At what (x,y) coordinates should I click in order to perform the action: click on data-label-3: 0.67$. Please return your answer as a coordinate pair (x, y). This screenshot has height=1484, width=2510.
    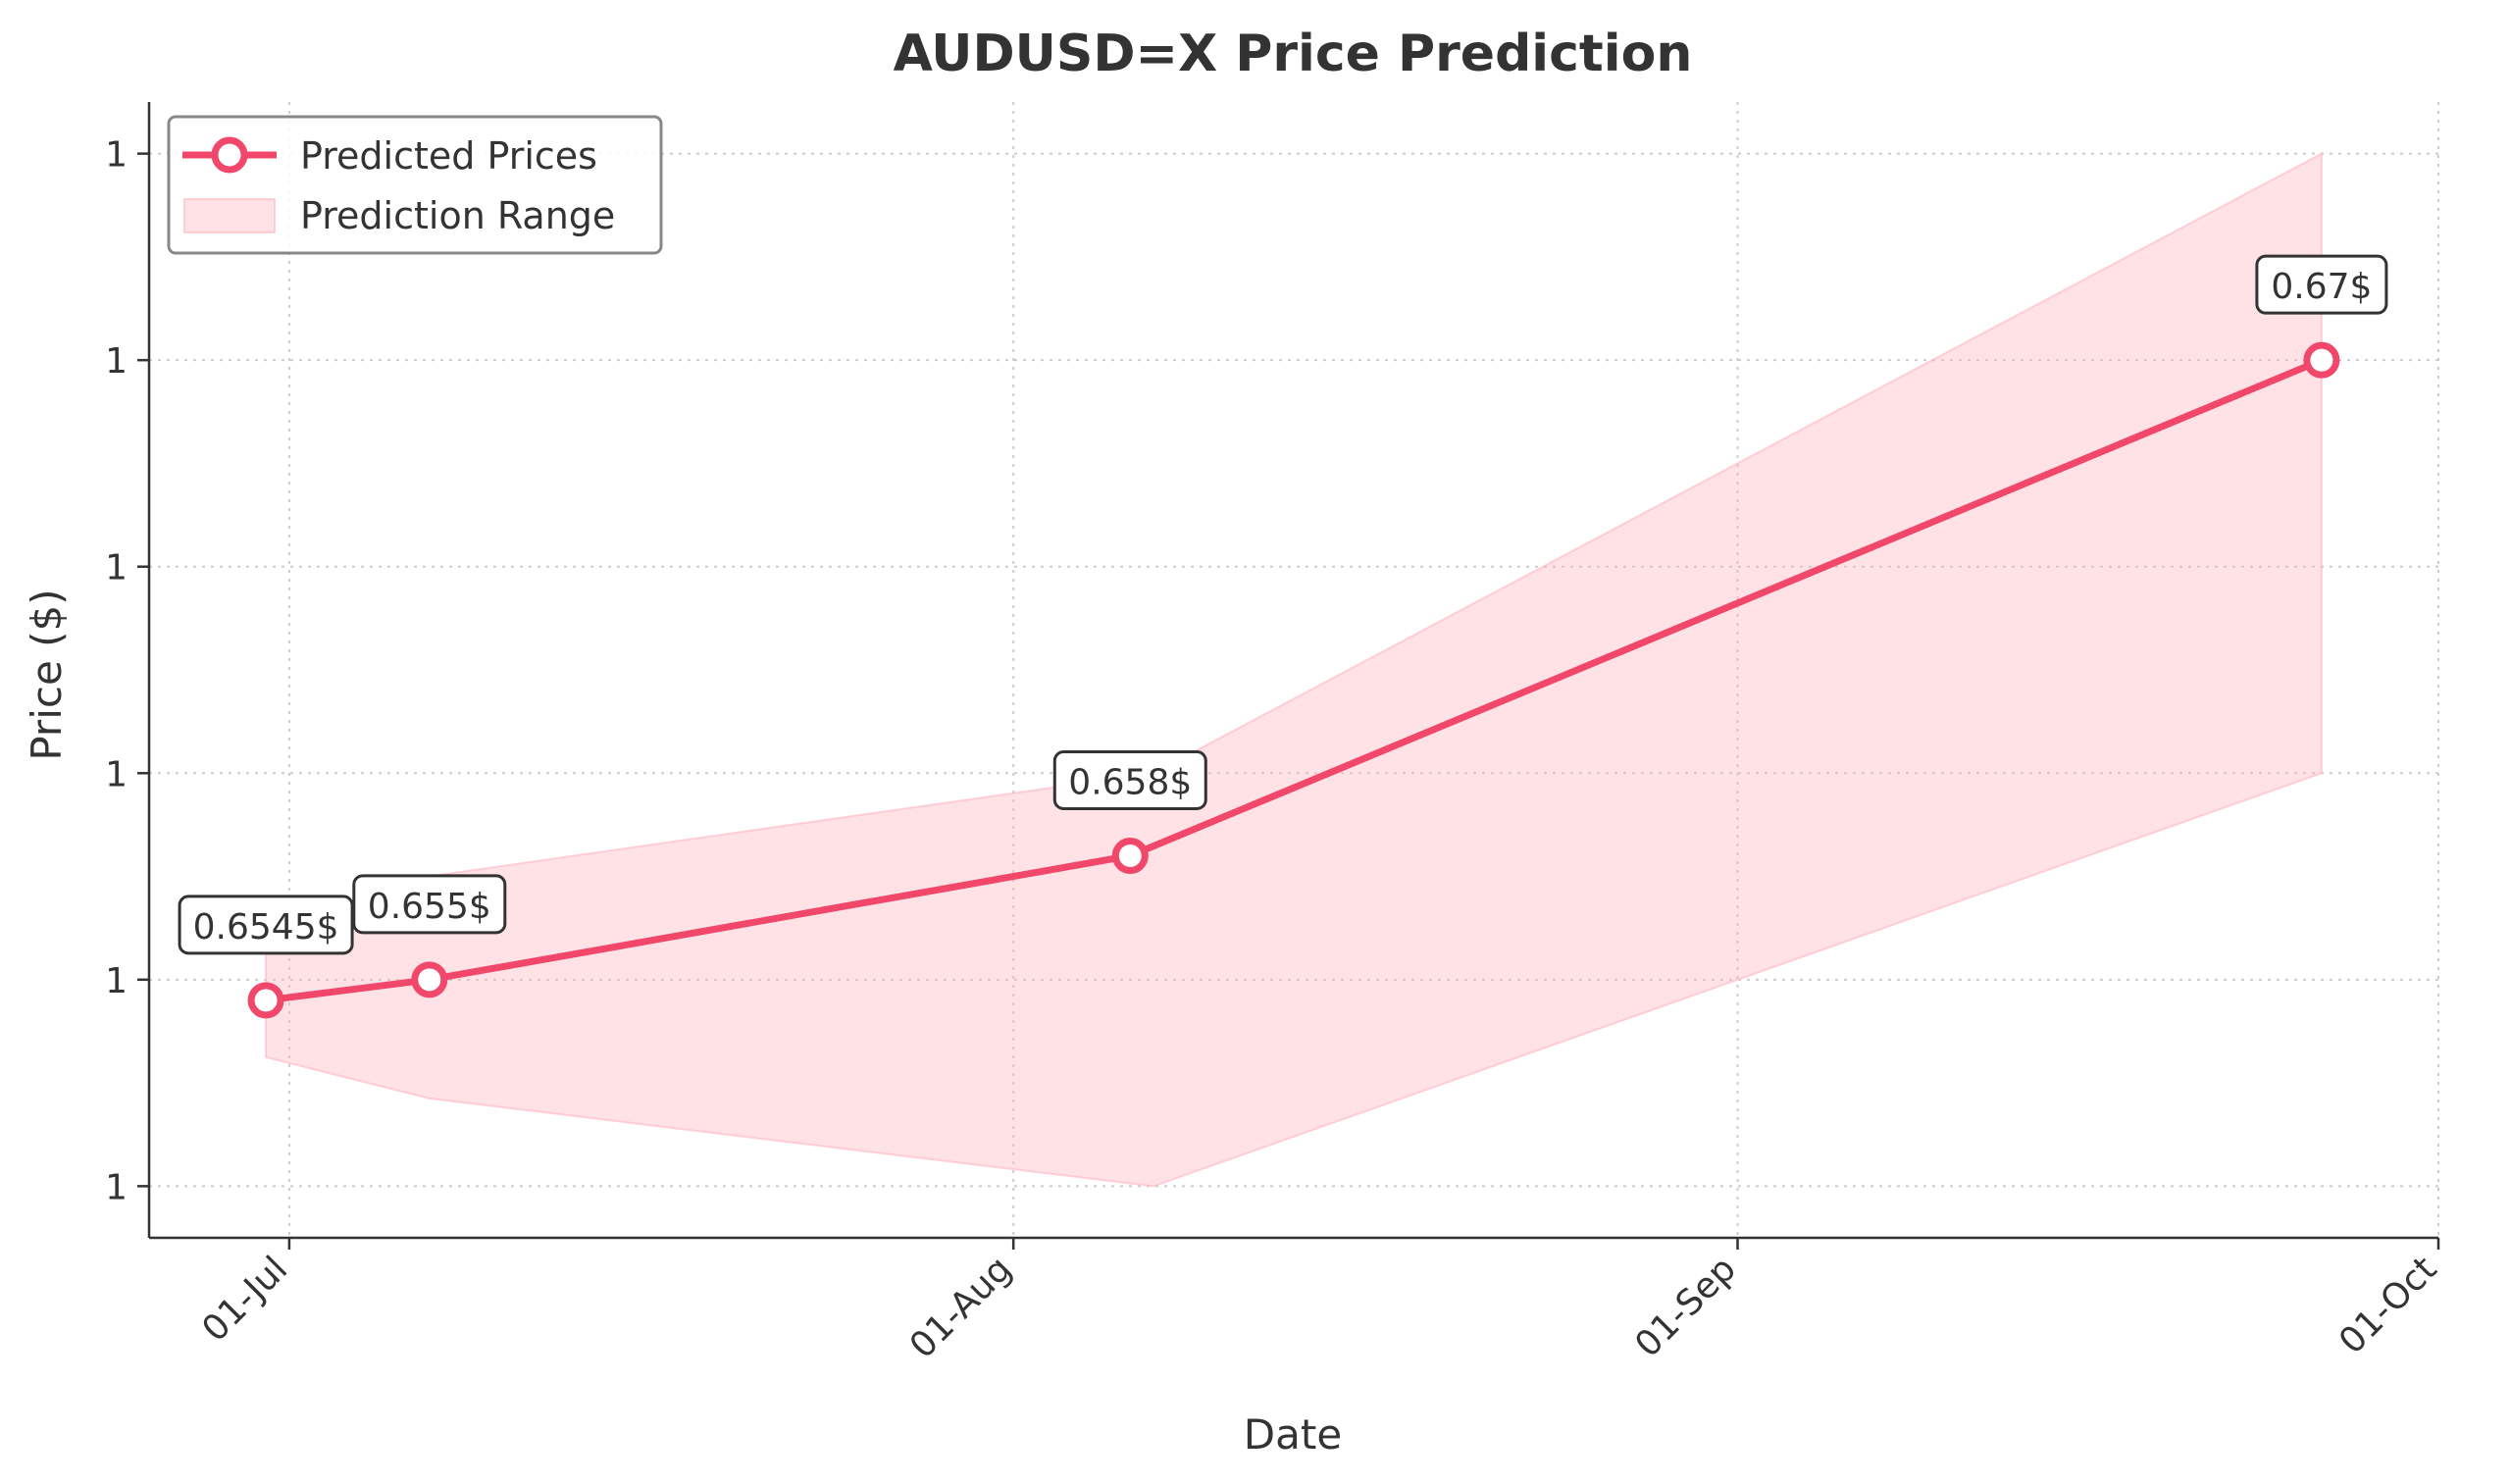
    Looking at the image, I should click on (2321, 284).